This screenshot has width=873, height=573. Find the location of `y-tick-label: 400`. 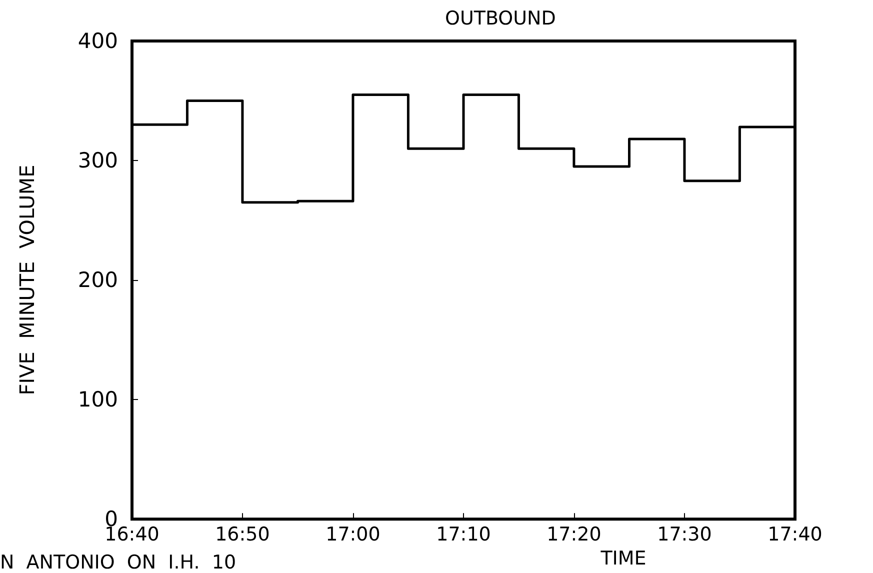

y-tick-label: 400 is located at coordinates (98, 41).